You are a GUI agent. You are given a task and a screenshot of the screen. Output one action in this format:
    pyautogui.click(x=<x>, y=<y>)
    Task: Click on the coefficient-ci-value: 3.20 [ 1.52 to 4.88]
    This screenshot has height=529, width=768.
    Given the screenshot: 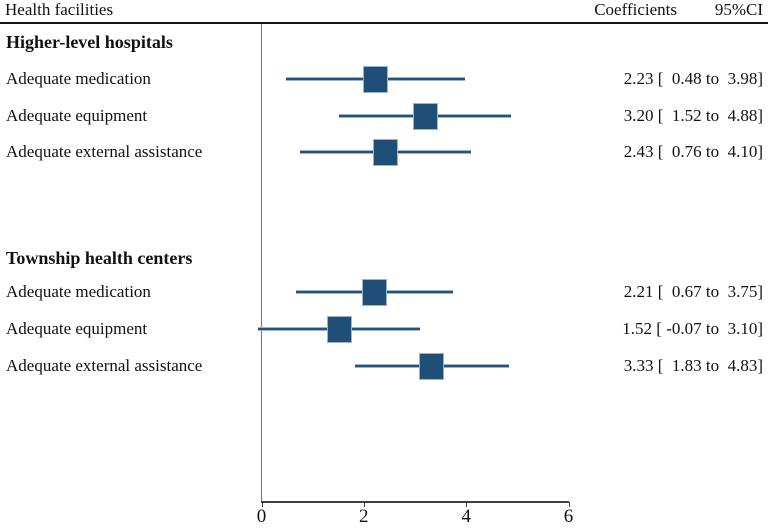 What is the action you would take?
    pyautogui.click(x=693, y=115)
    